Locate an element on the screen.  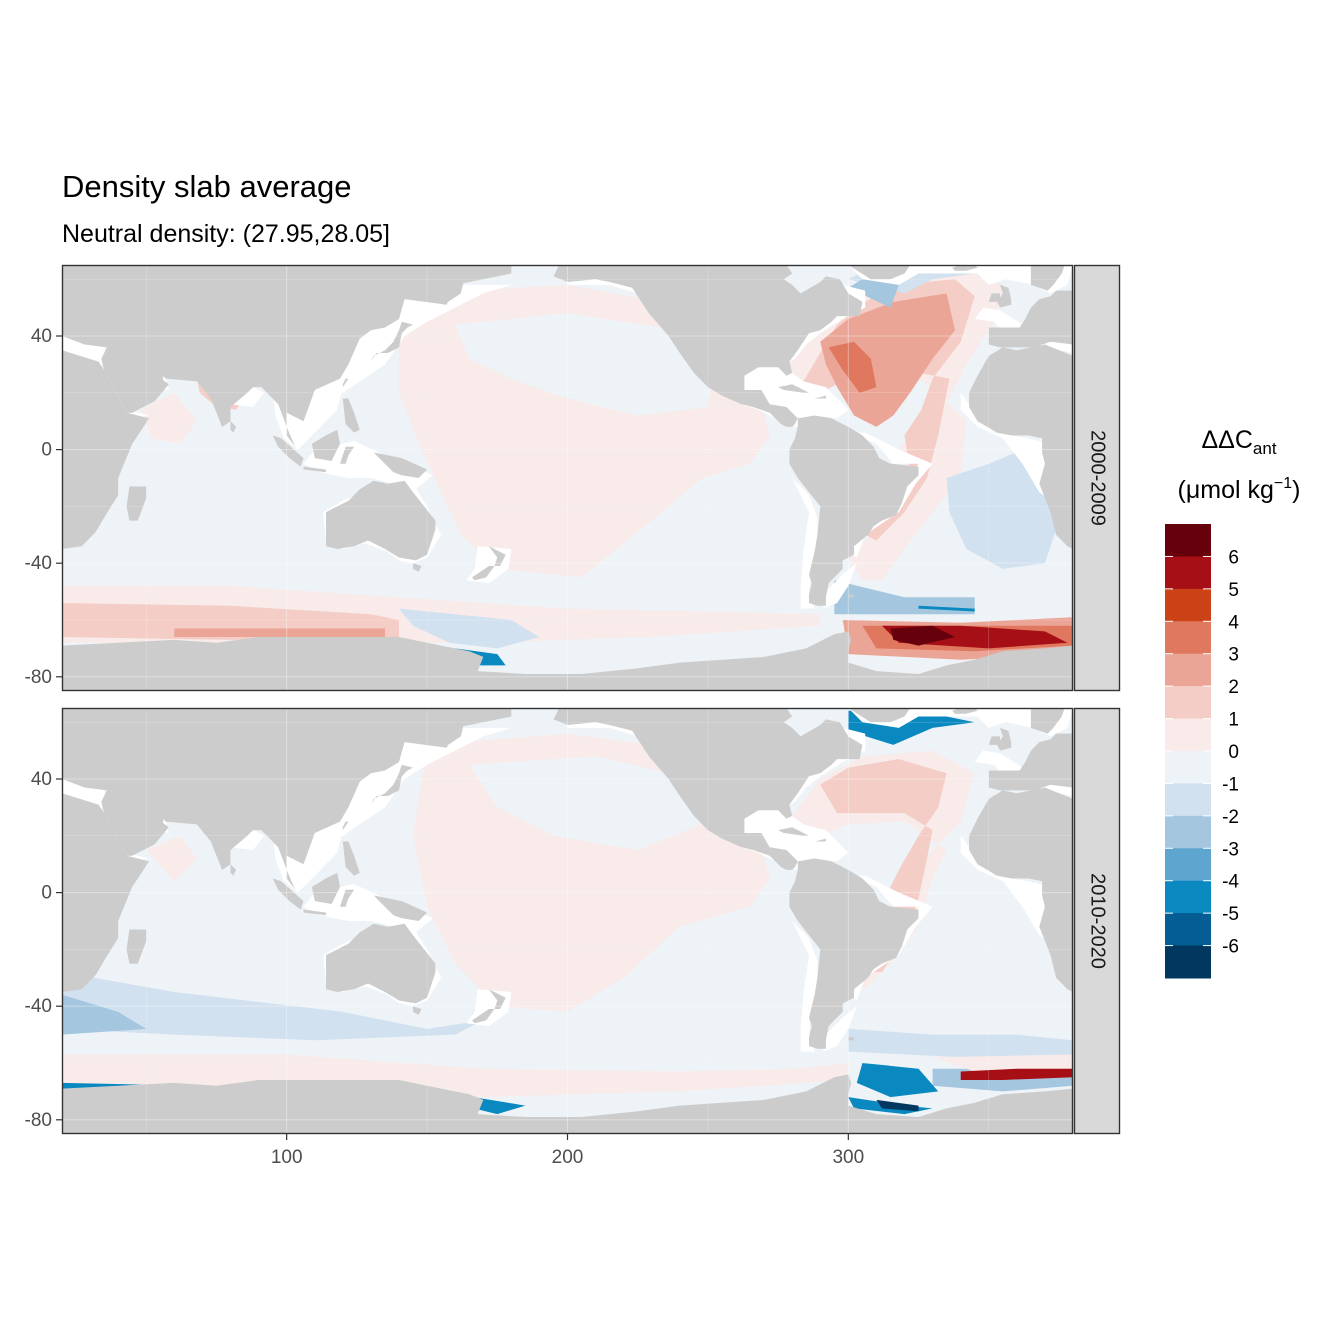
land-india is located at coordinates (227, 402).